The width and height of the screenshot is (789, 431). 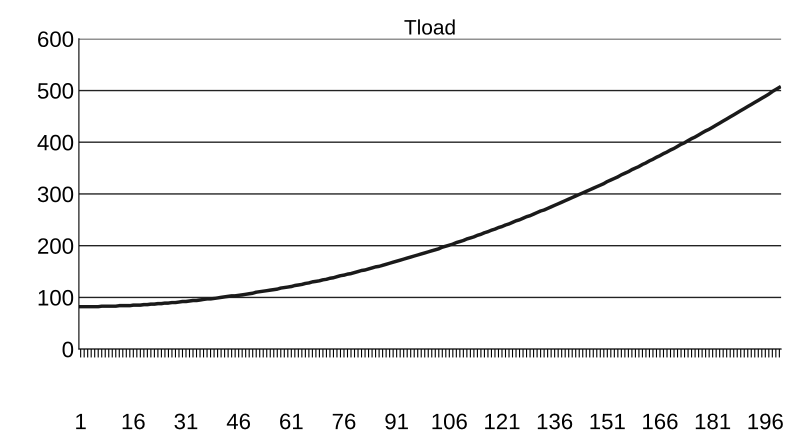 What do you see at coordinates (133, 422) in the screenshot?
I see `x-tick-label: 16` at bounding box center [133, 422].